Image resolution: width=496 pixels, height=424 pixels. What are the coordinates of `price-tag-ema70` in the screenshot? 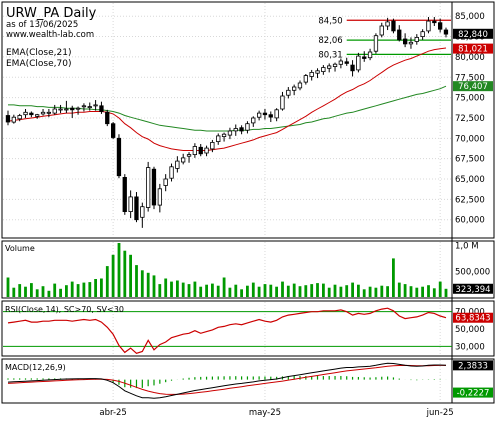 It's located at (473, 86).